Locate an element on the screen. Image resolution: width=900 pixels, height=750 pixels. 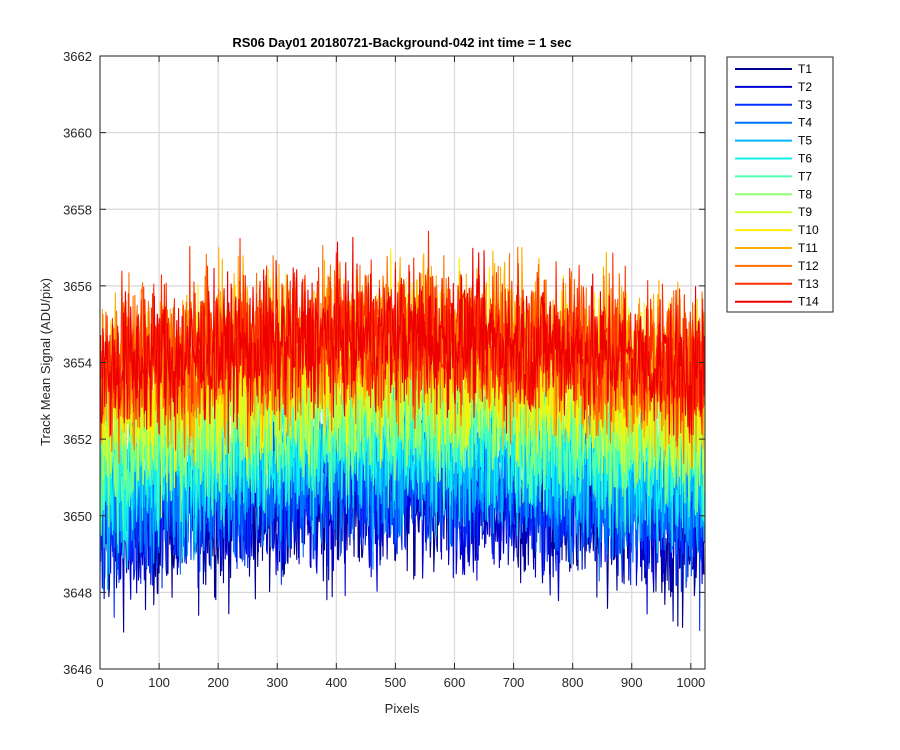
y-tick-label: 3658 is located at coordinates (77, 209).